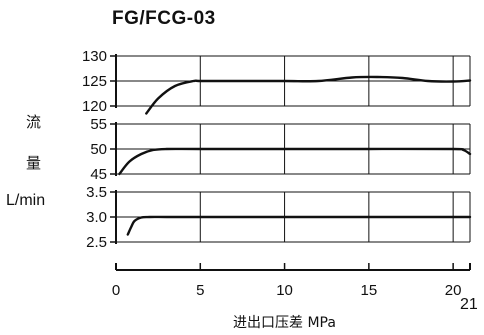  What do you see at coordinates (94, 56) in the screenshot?
I see `panel-1-ytick-label: 130` at bounding box center [94, 56].